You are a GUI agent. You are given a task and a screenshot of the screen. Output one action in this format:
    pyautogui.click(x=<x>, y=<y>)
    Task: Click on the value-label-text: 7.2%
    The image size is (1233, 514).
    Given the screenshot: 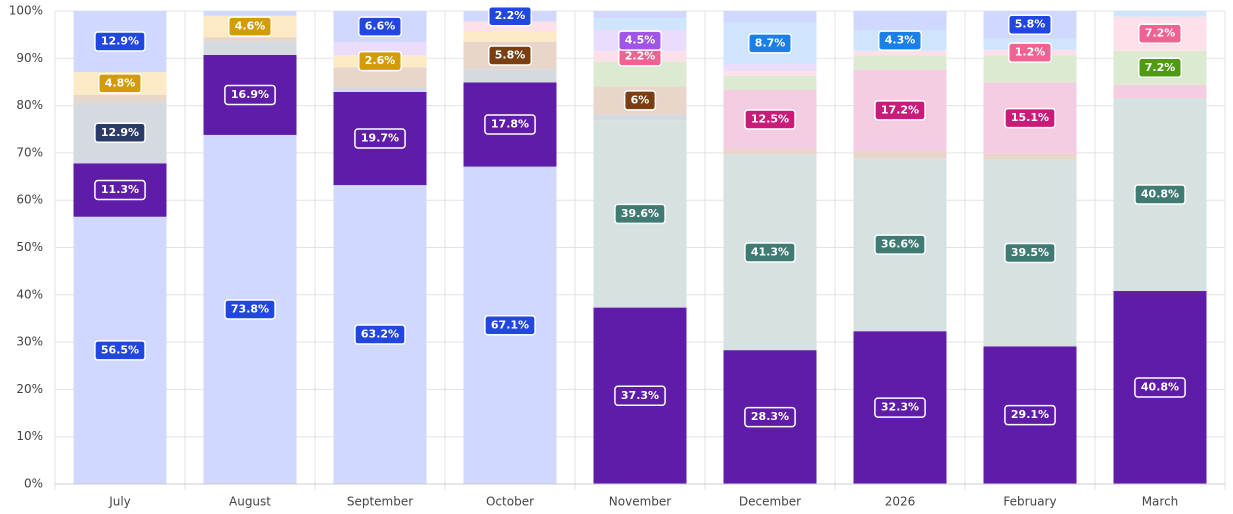 What is the action you would take?
    pyautogui.click(x=1160, y=67)
    